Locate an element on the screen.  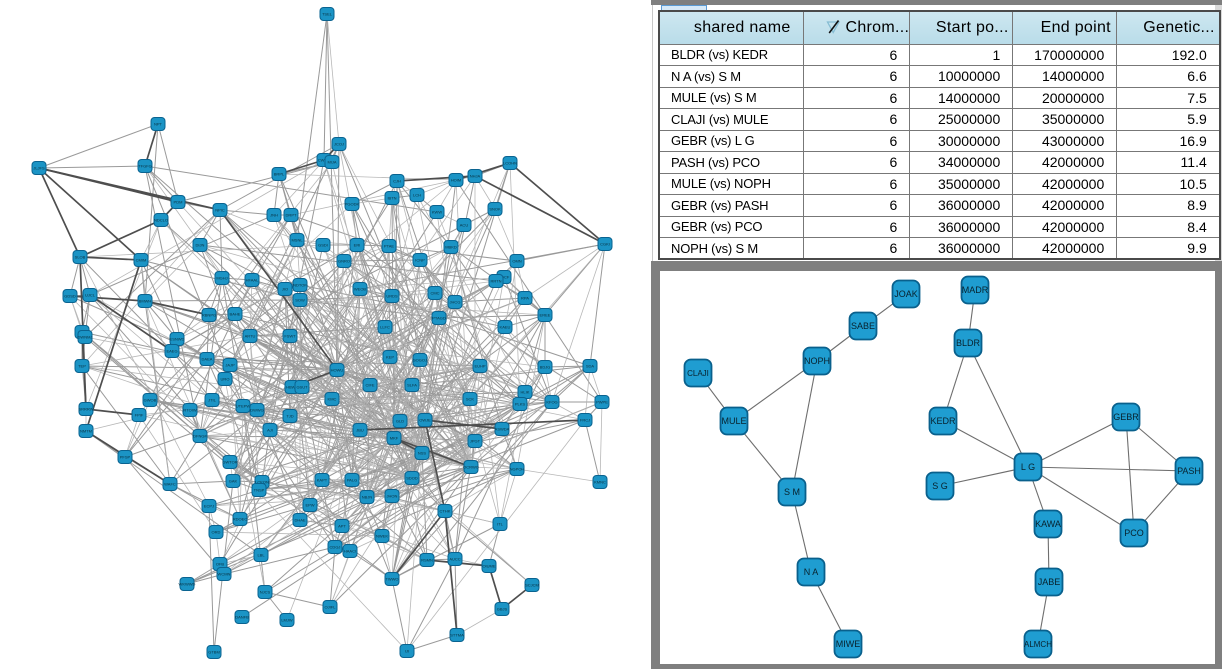
svg-text: CWOA is located at coordinates (324, 160).